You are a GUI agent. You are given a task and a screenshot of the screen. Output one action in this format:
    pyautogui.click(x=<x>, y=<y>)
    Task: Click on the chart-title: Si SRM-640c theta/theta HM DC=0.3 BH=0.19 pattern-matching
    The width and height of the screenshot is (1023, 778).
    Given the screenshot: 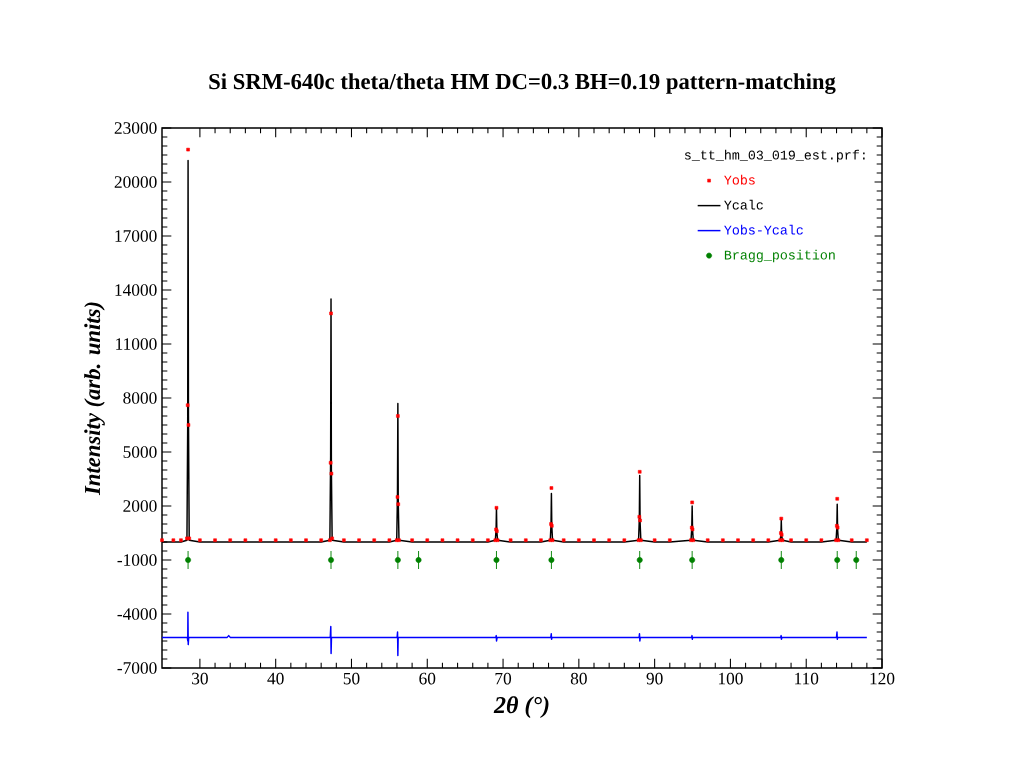 What is the action you would take?
    pyautogui.click(x=522, y=83)
    